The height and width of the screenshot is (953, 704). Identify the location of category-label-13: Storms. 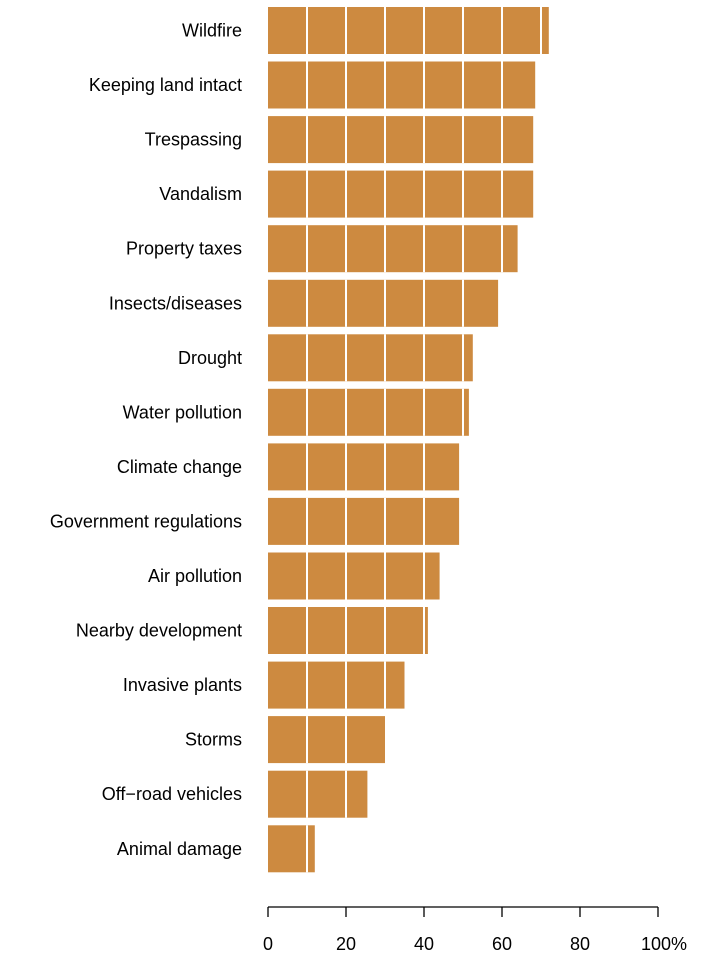
(213, 740).